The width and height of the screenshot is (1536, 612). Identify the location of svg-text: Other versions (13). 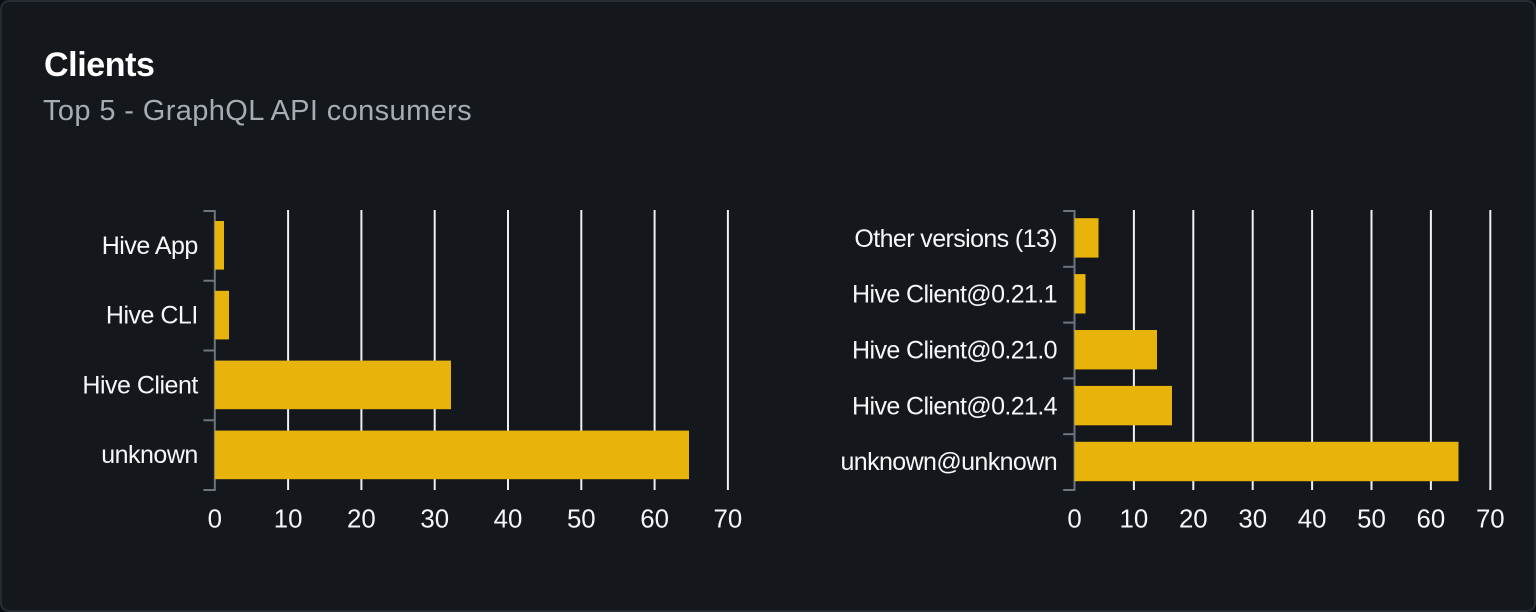
(955, 239).